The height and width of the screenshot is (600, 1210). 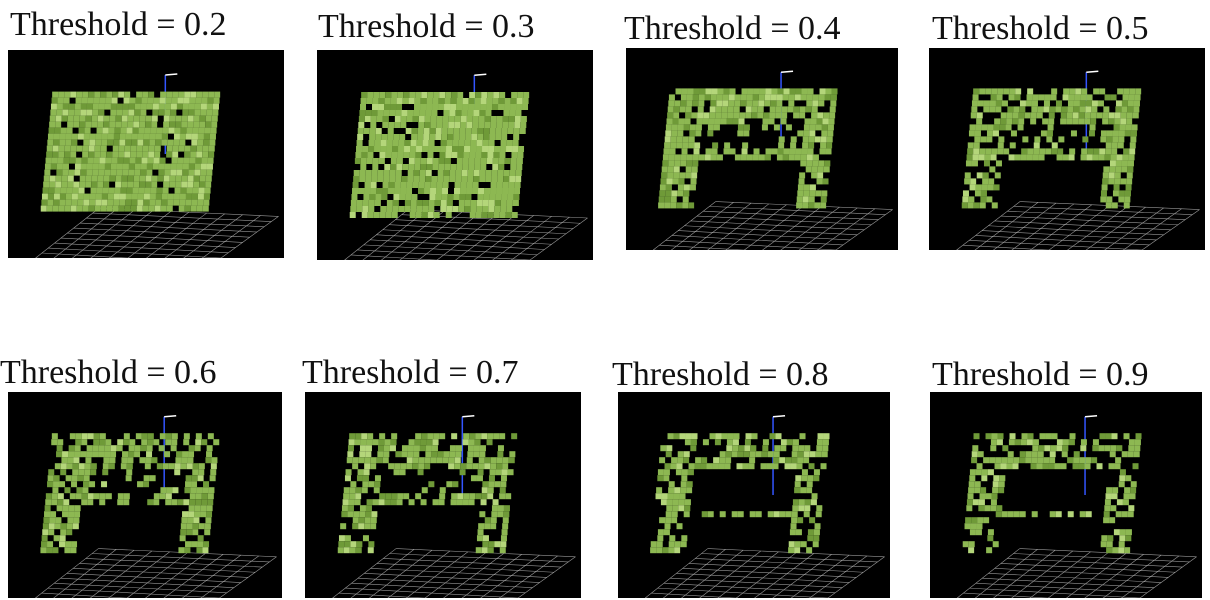 I want to click on panel-caption: Threshold = 0.2, so click(x=118, y=24).